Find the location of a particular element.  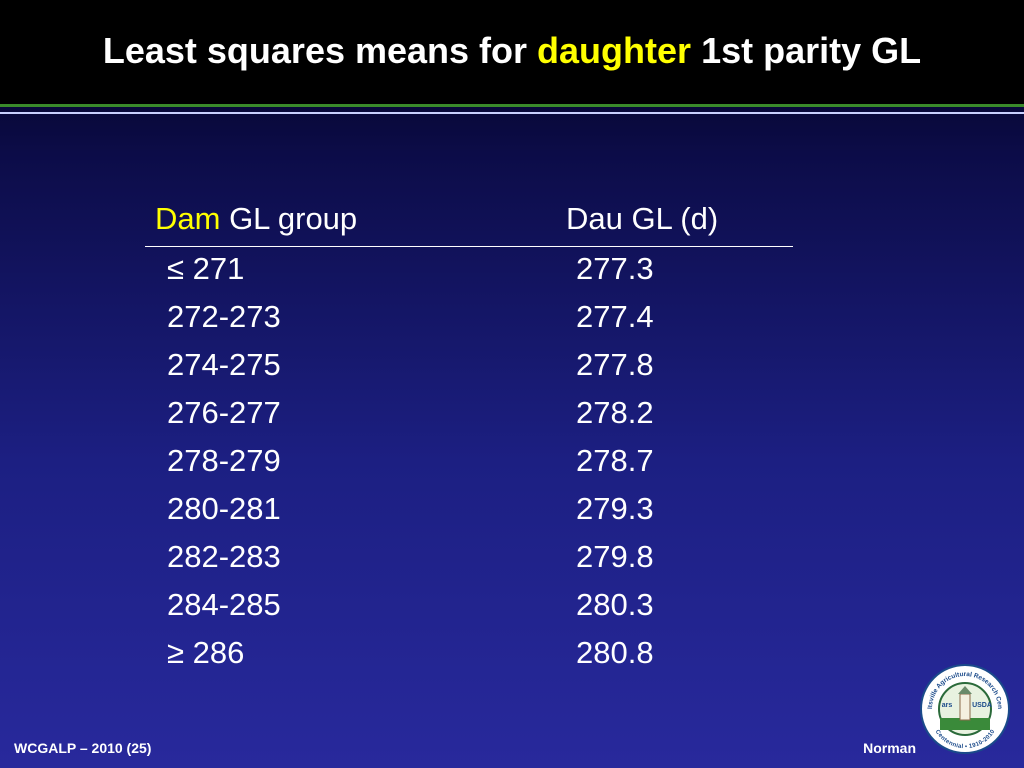

table-cell: 272-273 is located at coordinates (224, 316).